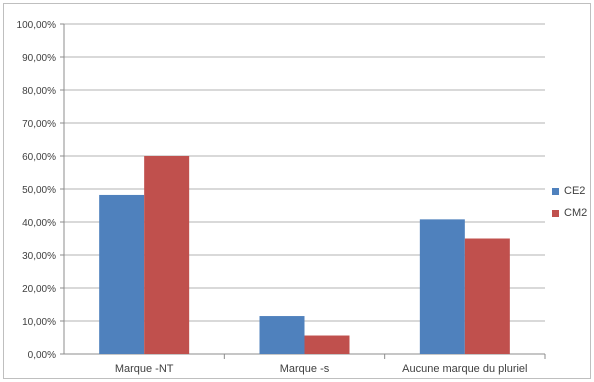  What do you see at coordinates (39, 322) in the screenshot?
I see `y-tick-label: 10,00%` at bounding box center [39, 322].